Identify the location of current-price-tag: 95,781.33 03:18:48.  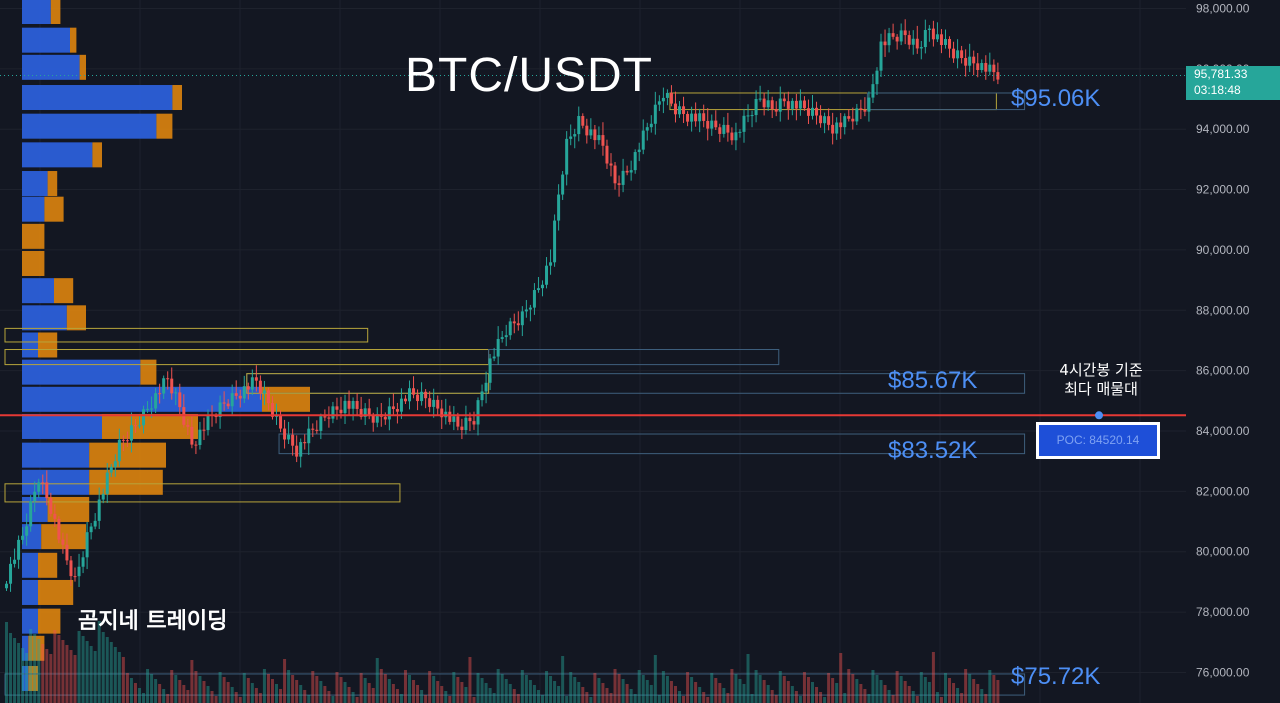
(1233, 83).